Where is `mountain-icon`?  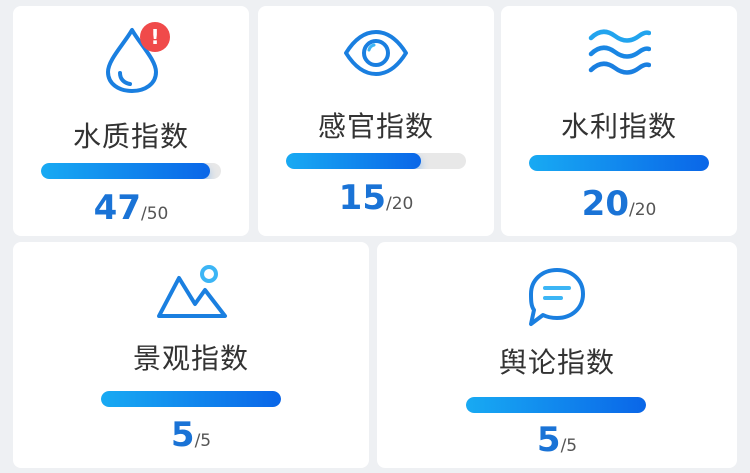
mountain-icon is located at coordinates (192, 291).